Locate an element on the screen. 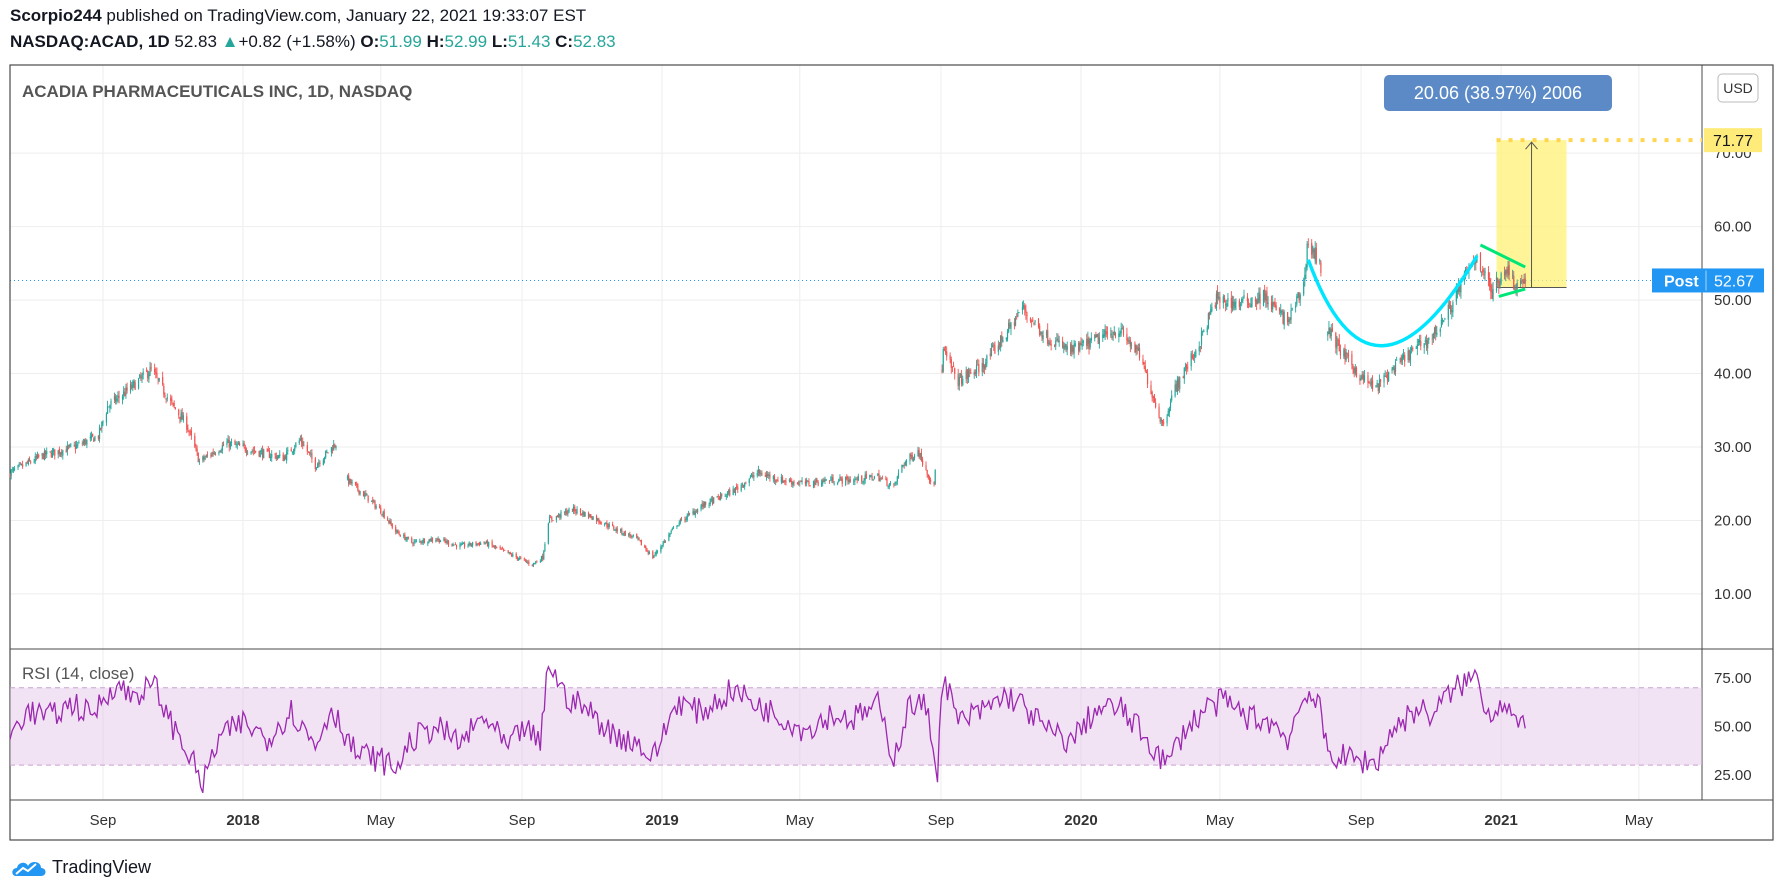 The image size is (1783, 895). price-change: +0.82 (+1.58%) is located at coordinates (297, 41).